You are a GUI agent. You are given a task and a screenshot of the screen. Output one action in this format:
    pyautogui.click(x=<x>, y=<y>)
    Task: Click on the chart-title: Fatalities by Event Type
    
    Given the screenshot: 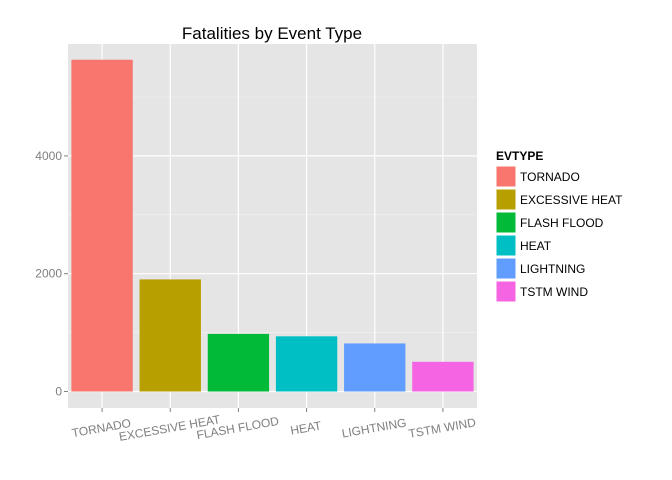 What is the action you would take?
    pyautogui.click(x=272, y=33)
    